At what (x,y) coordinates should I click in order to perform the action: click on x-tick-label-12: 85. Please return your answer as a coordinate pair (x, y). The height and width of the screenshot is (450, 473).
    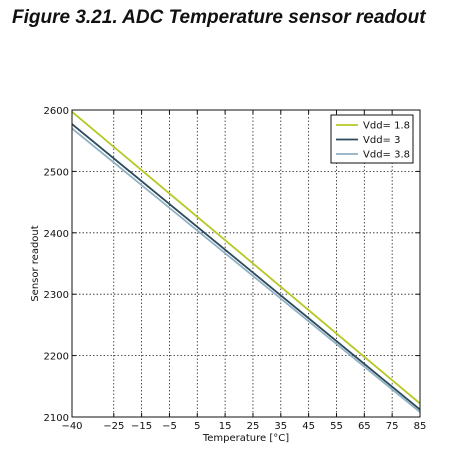
    Looking at the image, I should click on (420, 426).